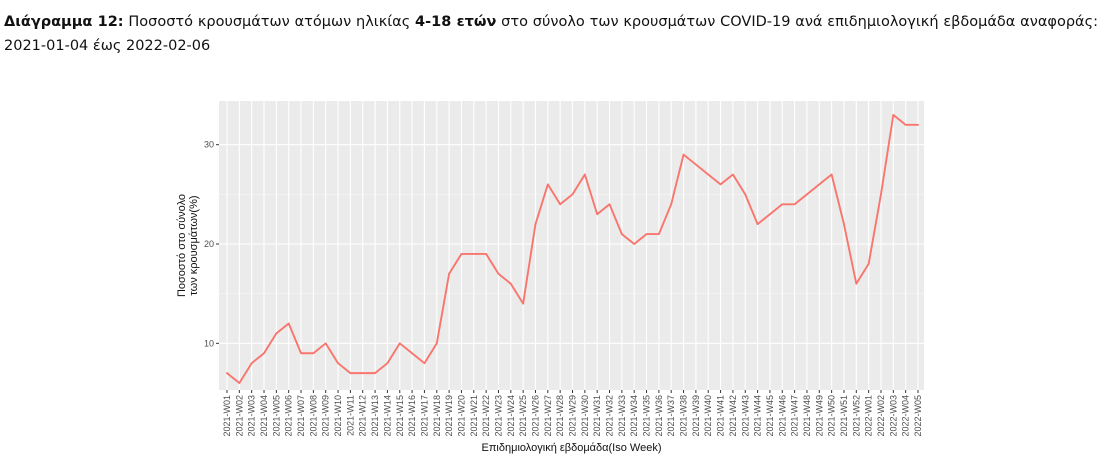  What do you see at coordinates (182, 245) in the screenshot?
I see `y-axis-title-line1: Ποσοστό στο σύνολο` at bounding box center [182, 245].